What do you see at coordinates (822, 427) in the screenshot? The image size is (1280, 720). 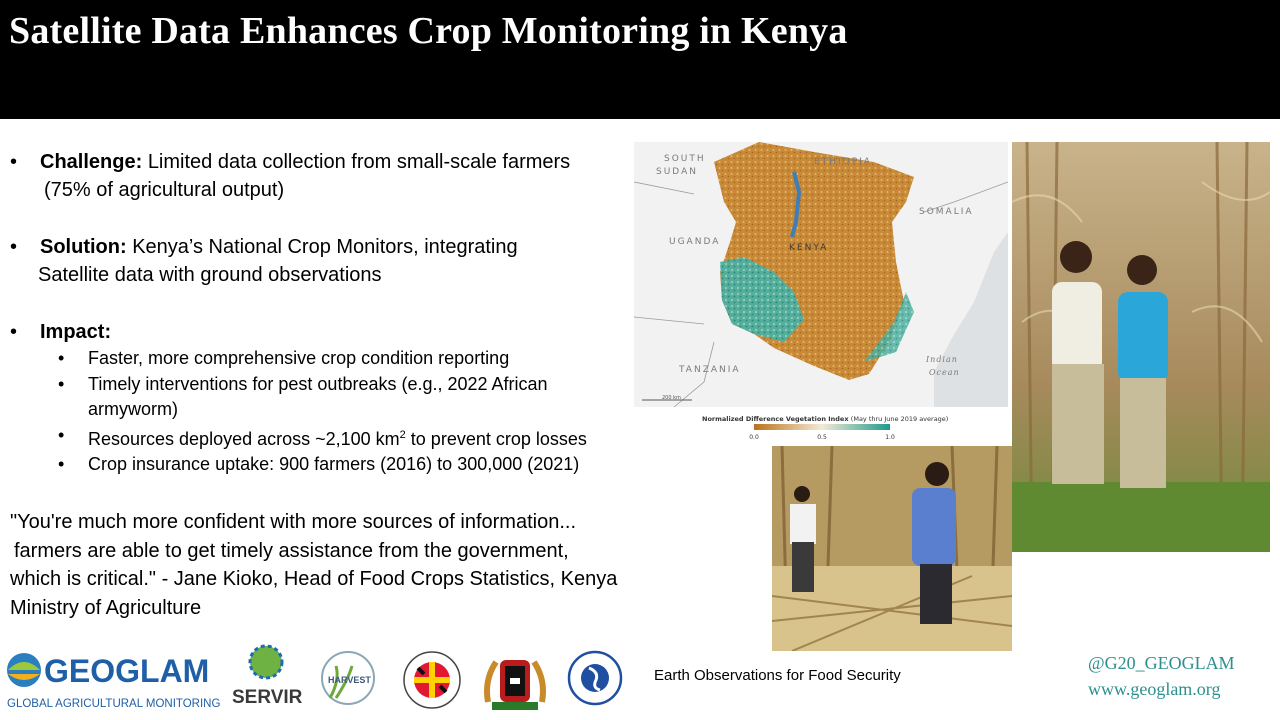 I see `legend-gradient` at bounding box center [822, 427].